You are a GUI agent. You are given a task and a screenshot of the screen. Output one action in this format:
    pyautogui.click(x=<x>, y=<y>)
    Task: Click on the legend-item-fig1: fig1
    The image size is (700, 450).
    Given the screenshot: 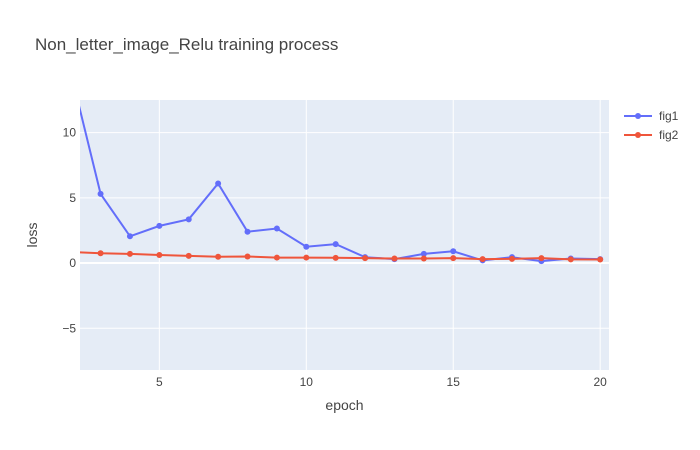 What is the action you would take?
    pyautogui.click(x=651, y=116)
    